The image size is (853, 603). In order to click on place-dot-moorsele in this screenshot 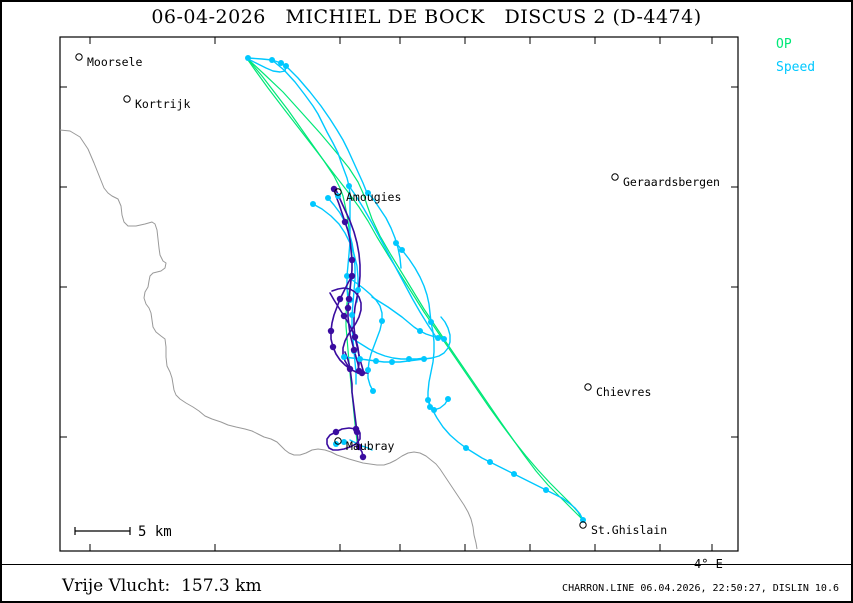, I will do `click(79, 57)`.